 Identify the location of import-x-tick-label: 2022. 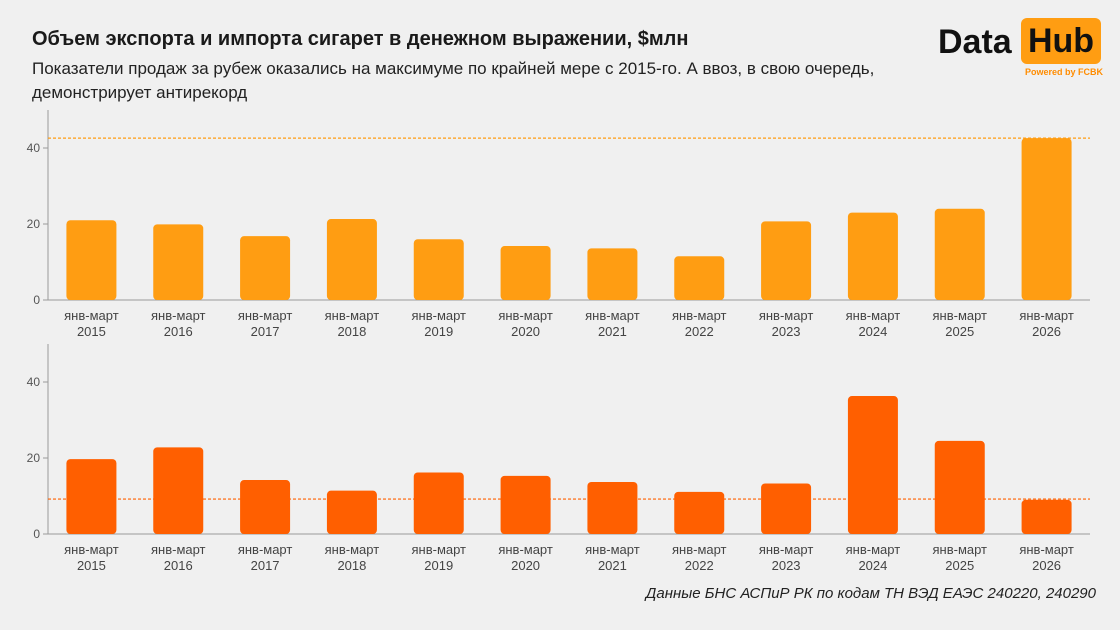
(699, 565).